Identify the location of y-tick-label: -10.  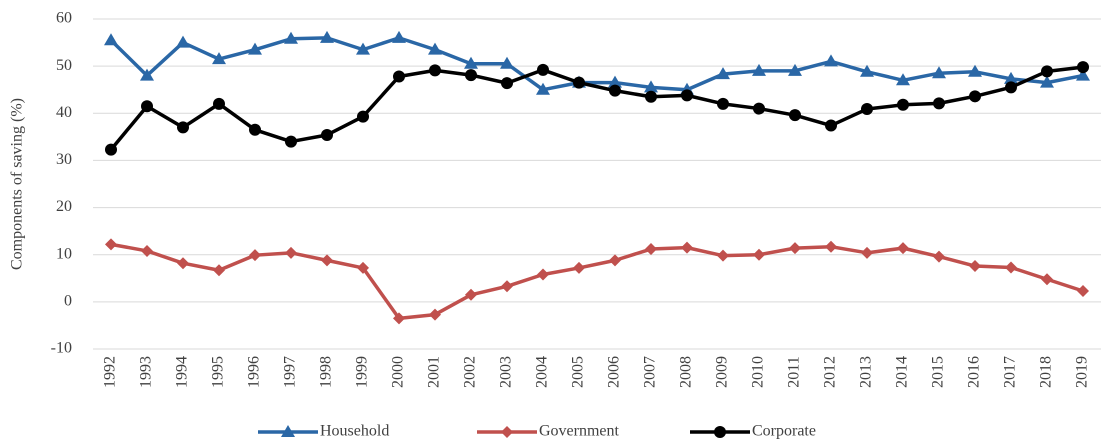
(61, 348).